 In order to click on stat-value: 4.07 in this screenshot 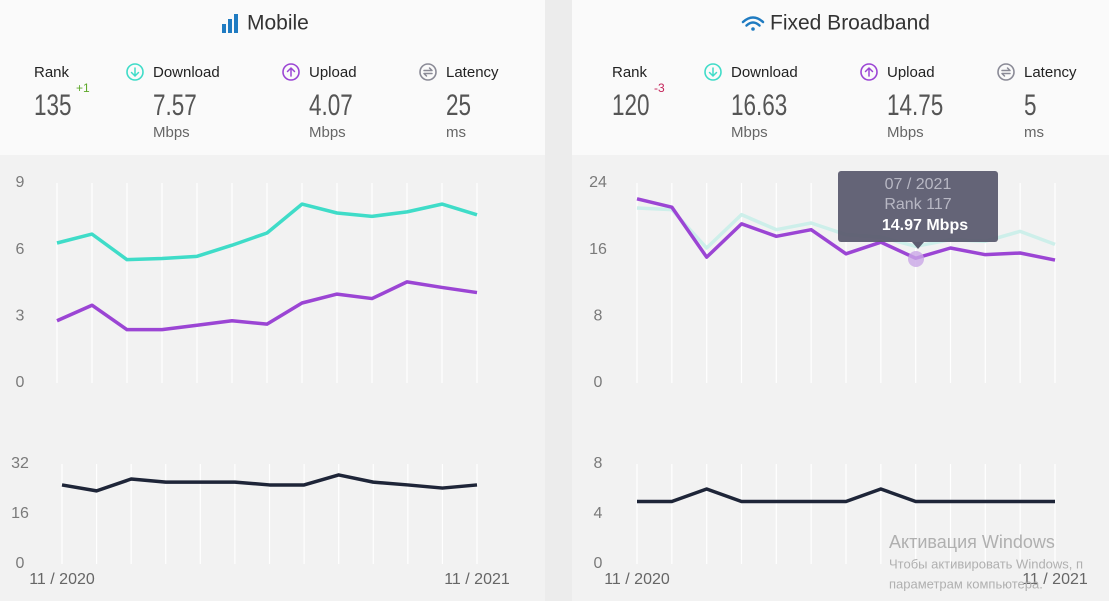, I will do `click(331, 105)`.